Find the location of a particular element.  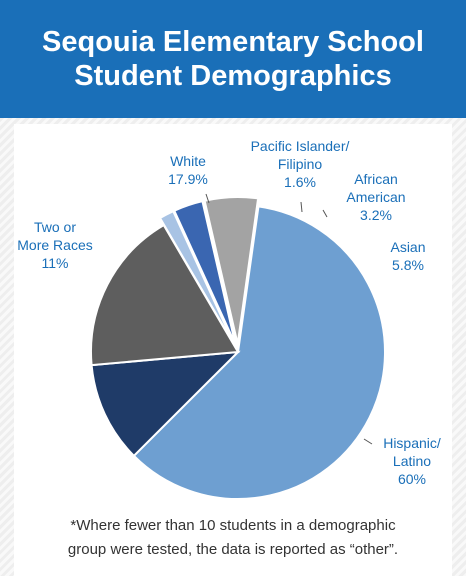

slice-name-label-3: Pacific Islander/ is located at coordinates (300, 146).